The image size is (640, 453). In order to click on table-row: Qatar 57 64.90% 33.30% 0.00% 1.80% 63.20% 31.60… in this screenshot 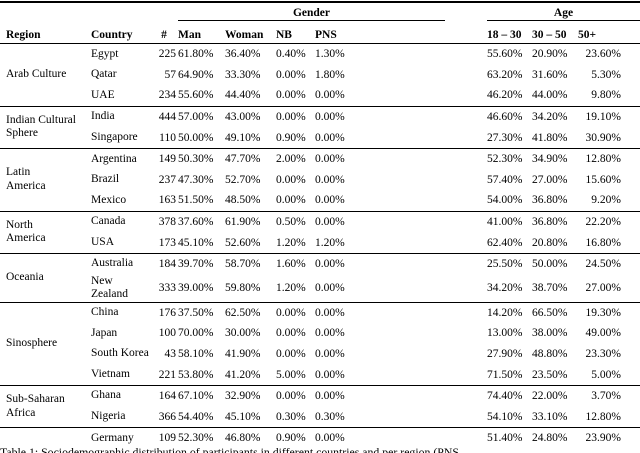, I will do `click(320, 75)`.